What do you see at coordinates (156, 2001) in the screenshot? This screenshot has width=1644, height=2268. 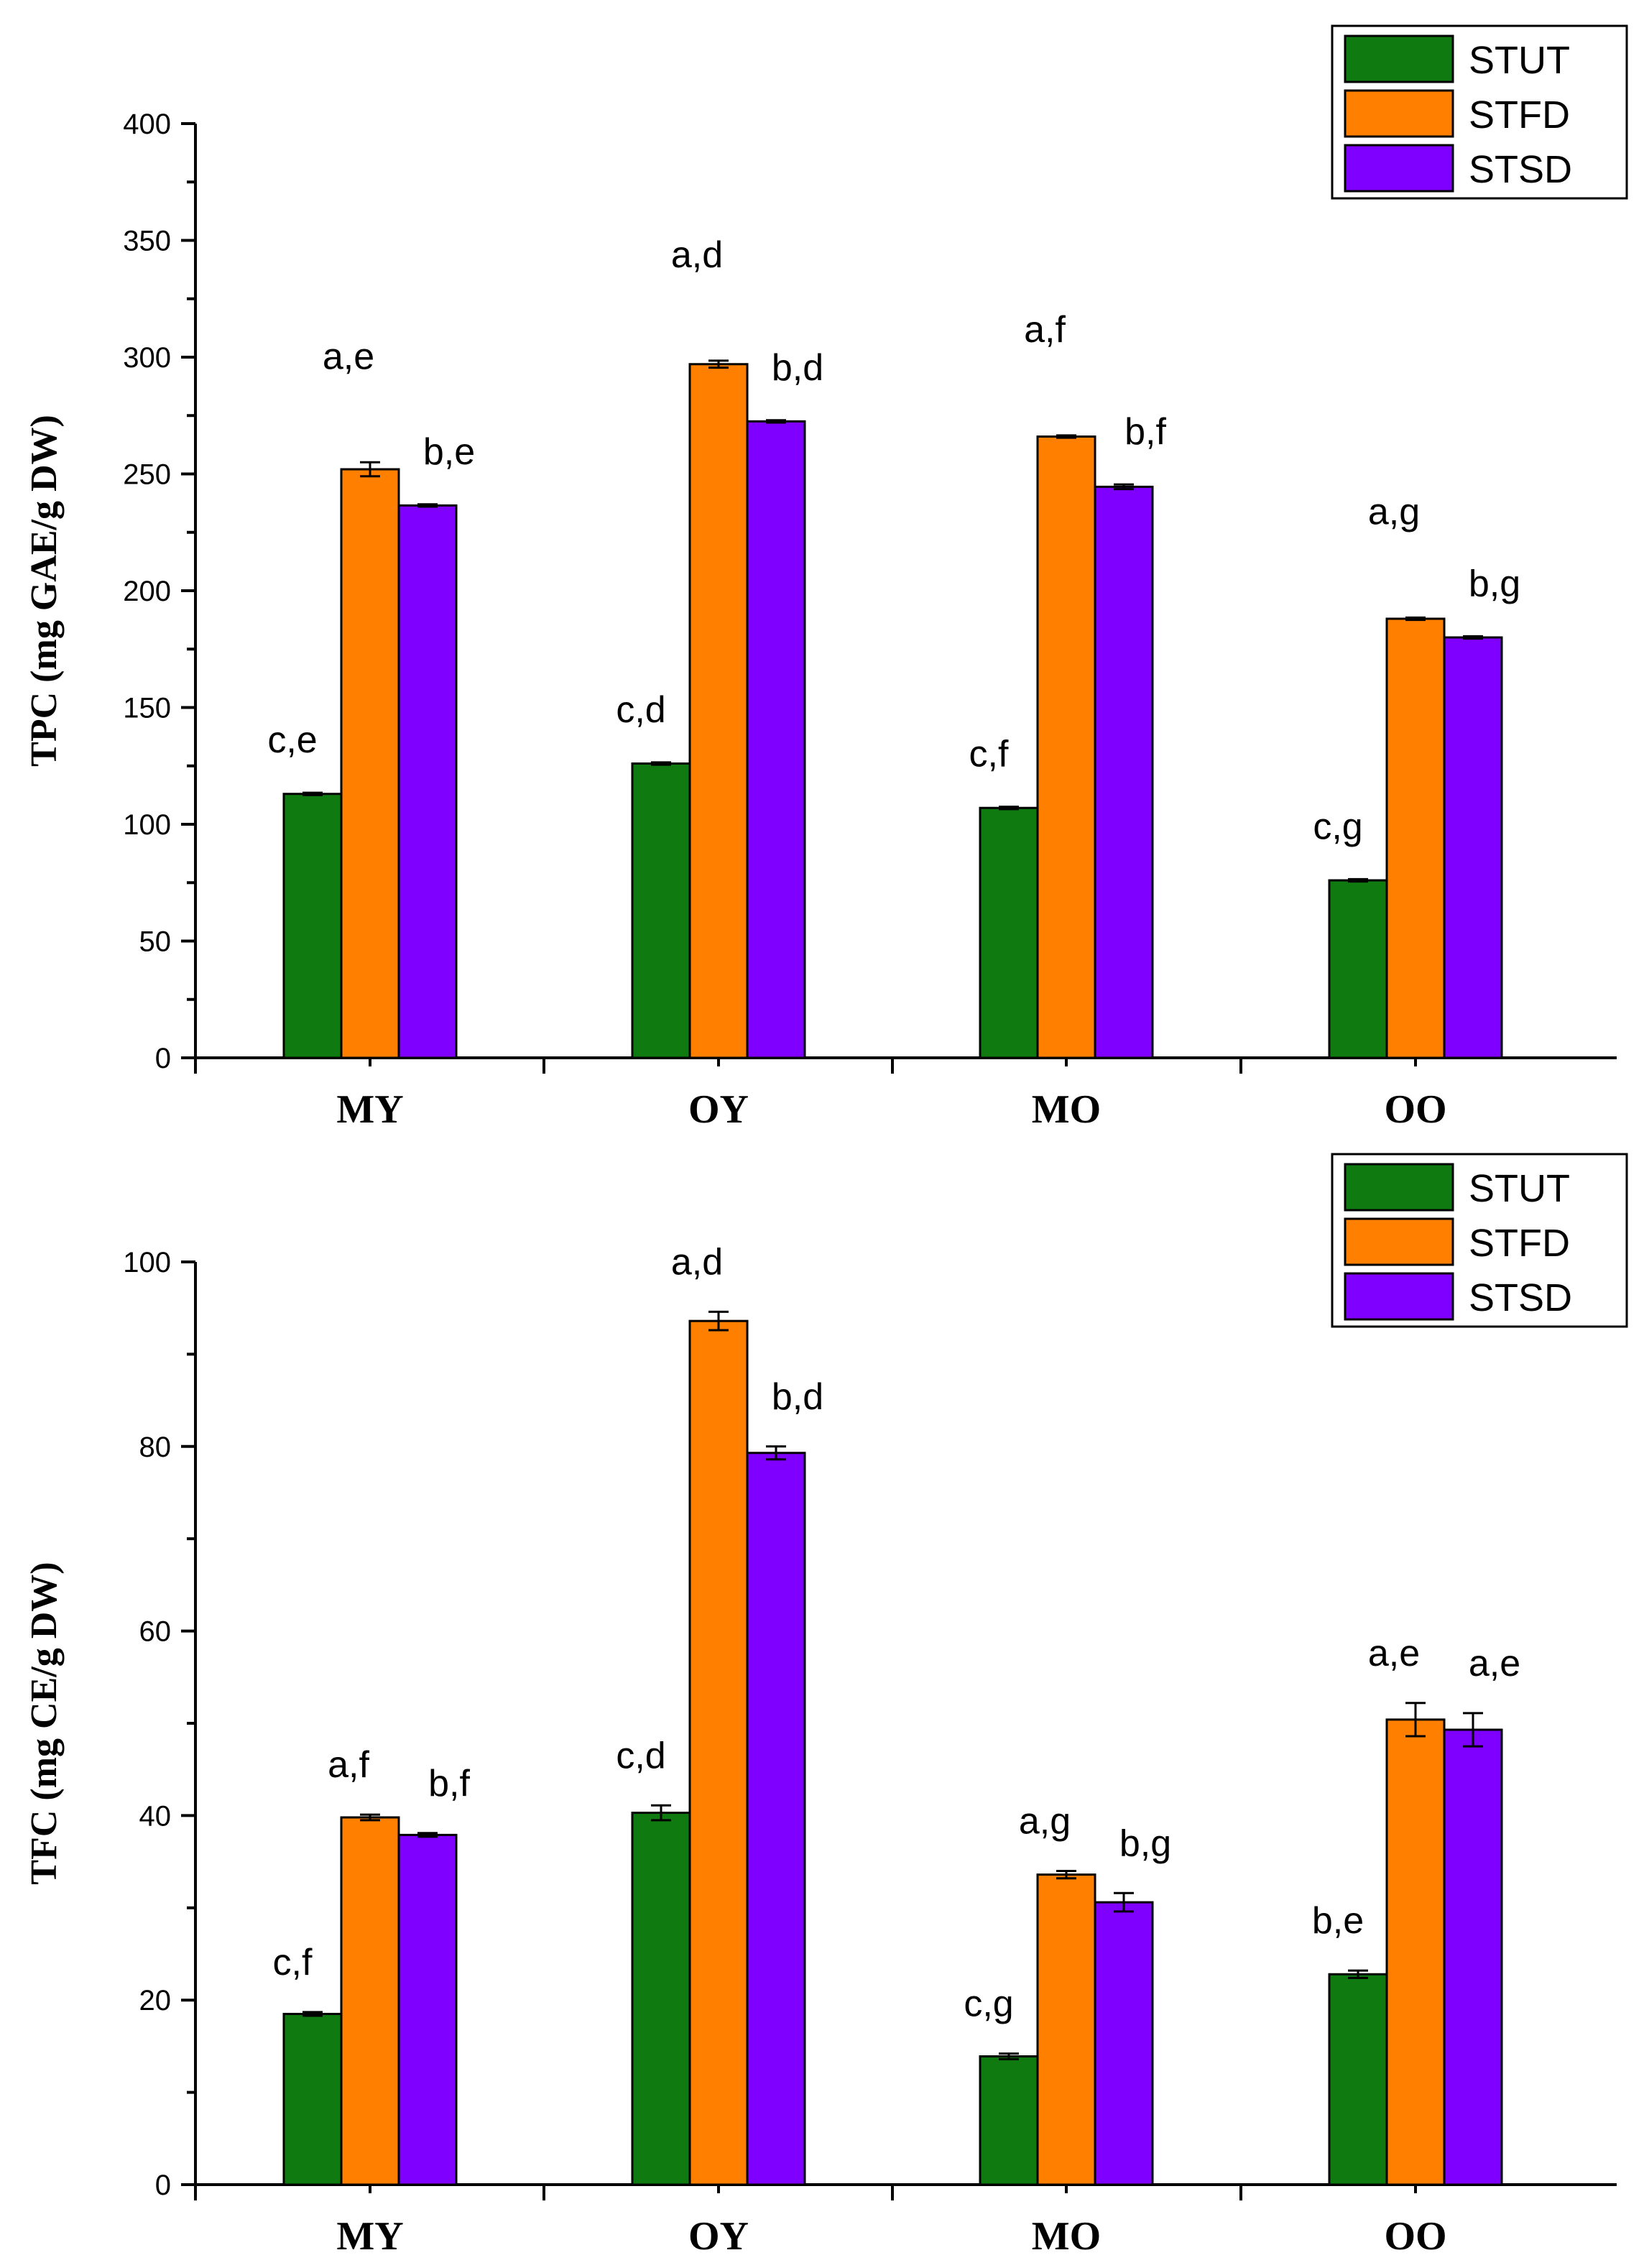 I see `y-tick-label: 20` at bounding box center [156, 2001].